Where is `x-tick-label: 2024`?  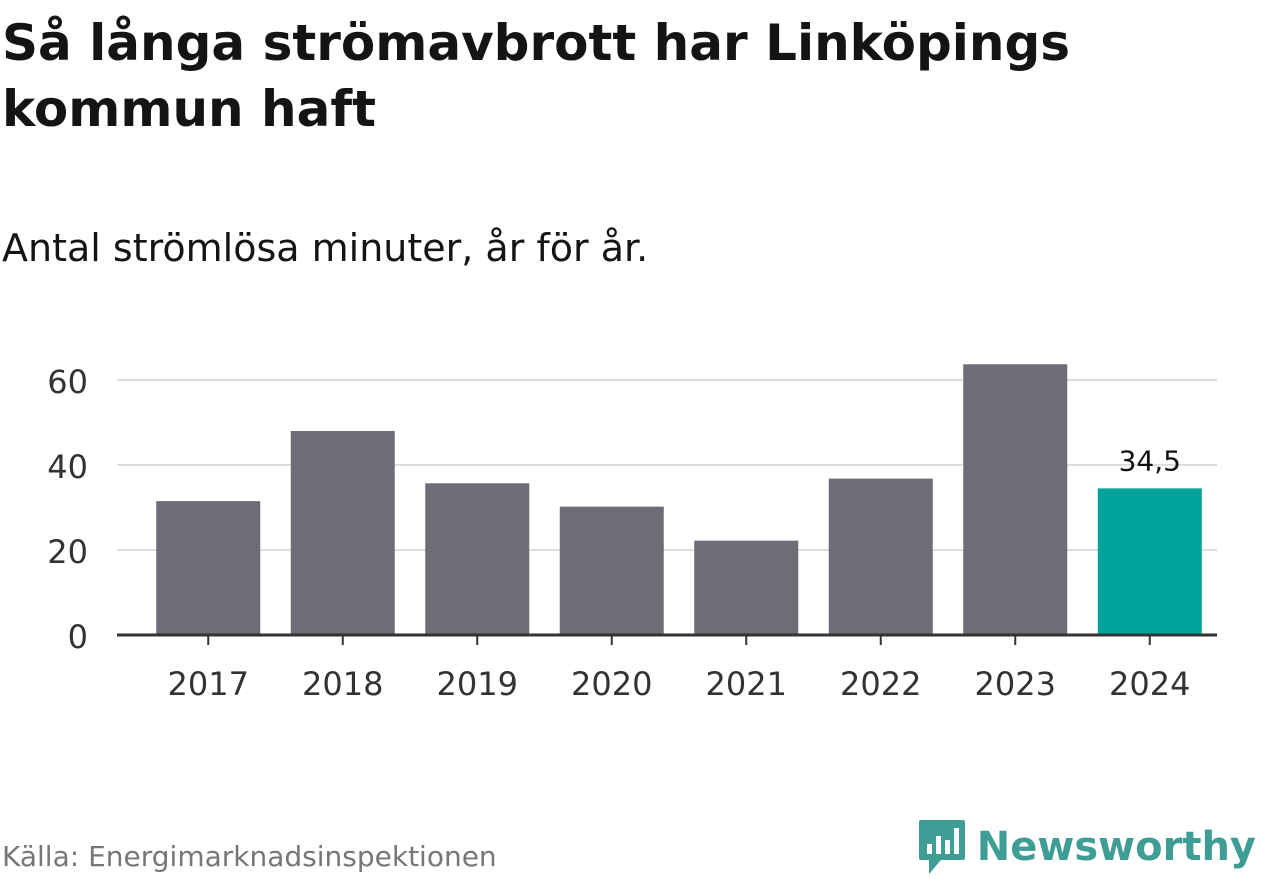 x-tick-label: 2024 is located at coordinates (1149, 684).